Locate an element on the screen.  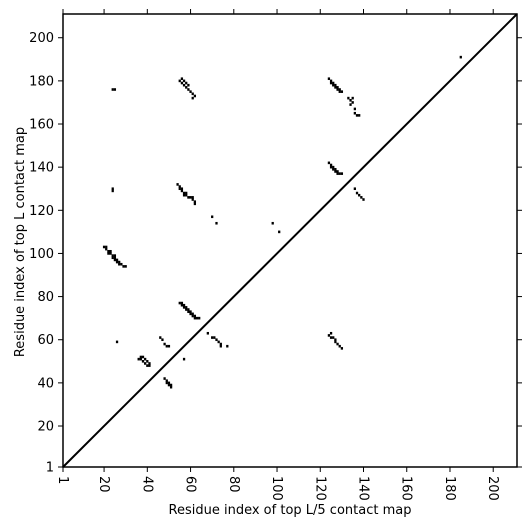
y-tick-label: 200 is located at coordinates (41, 38).